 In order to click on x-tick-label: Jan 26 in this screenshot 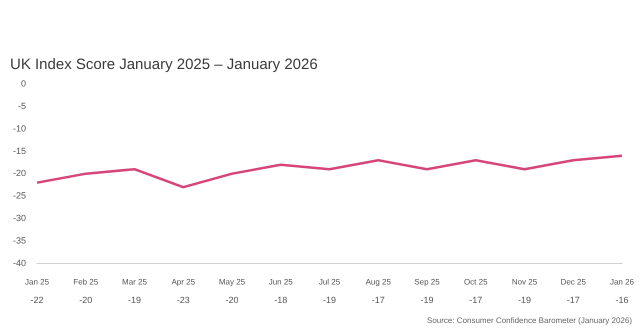, I will do `click(622, 281)`.